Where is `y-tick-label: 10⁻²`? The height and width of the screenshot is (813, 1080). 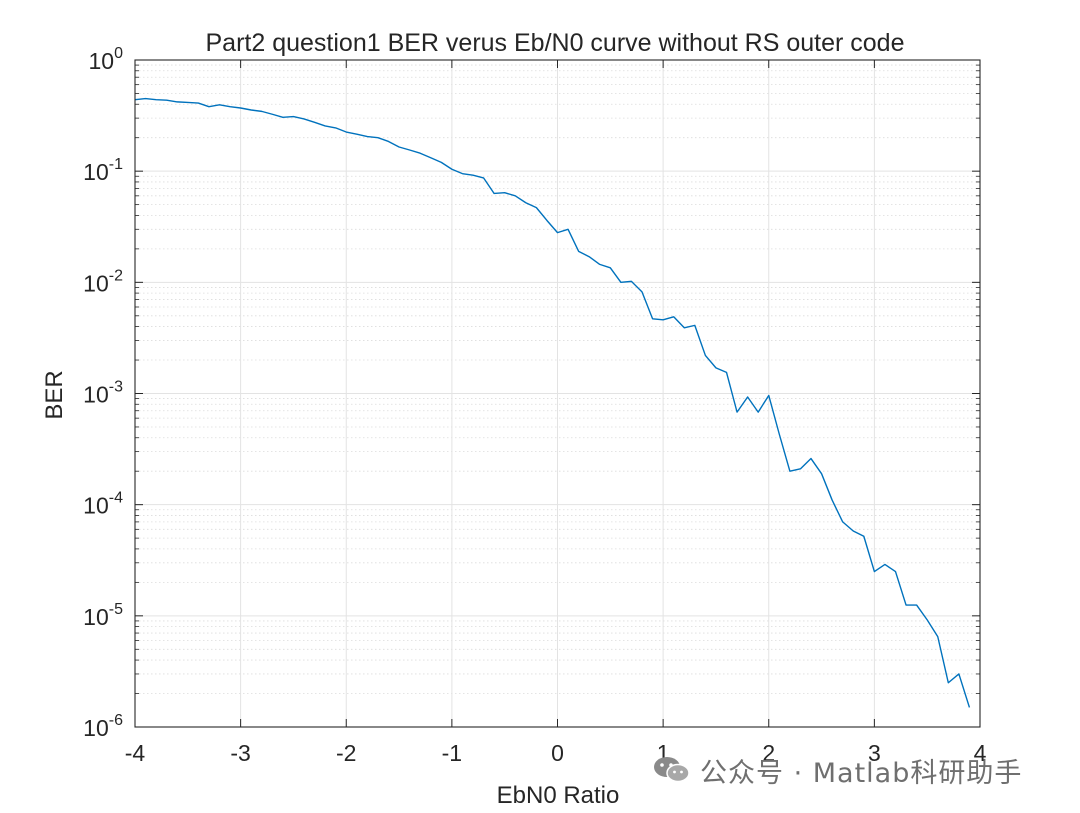 y-tick-label: 10⁻² is located at coordinates (103, 281).